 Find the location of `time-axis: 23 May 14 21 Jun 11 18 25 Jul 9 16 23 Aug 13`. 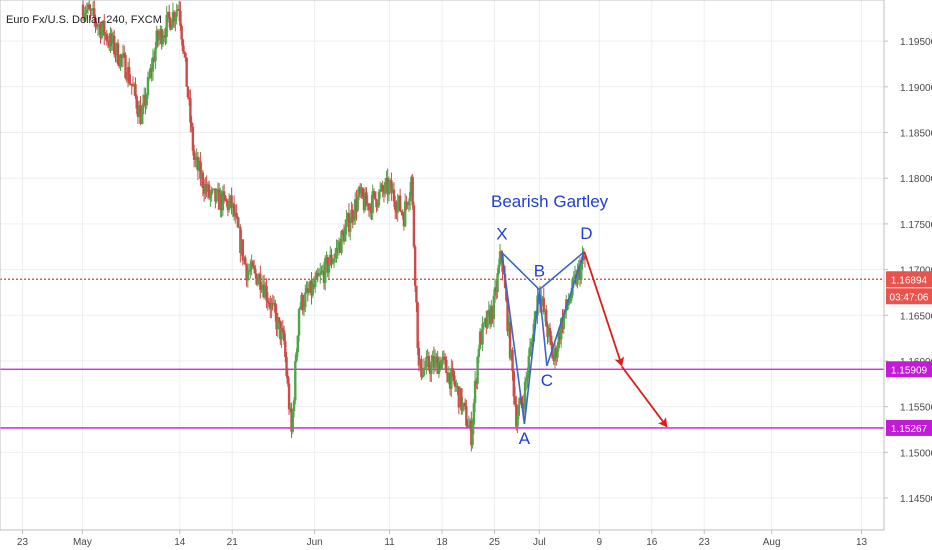

time-axis: 23 May 14 21 Jun 11 18 25 Jul 9 16 23 Aug 13 is located at coordinates (442, 539).